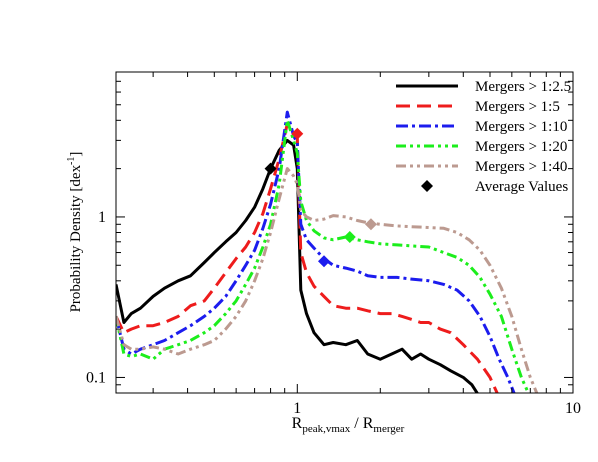 Image resolution: width=598 pixels, height=462 pixels. I want to click on x-tick-label: 10, so click(573, 408).